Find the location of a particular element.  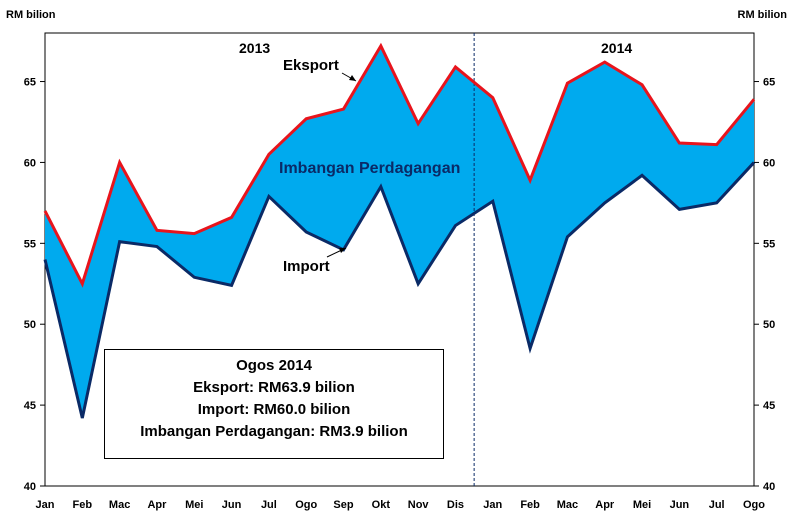

x-tick-label: Sep is located at coordinates (343, 505).